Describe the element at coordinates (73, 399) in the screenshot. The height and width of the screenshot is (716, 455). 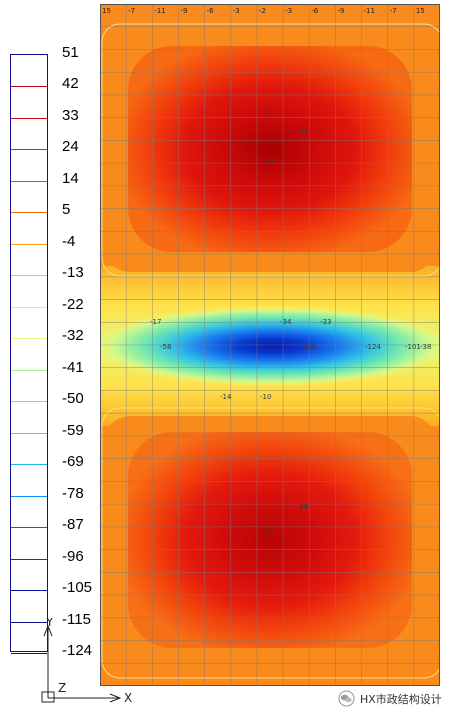
I see `legend-value: -50` at that location.